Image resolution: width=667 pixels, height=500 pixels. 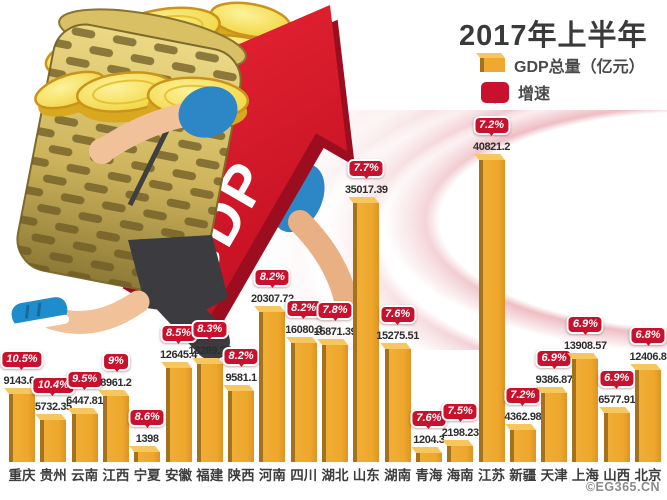 I want to click on province-label: 江西, so click(x=116, y=475).